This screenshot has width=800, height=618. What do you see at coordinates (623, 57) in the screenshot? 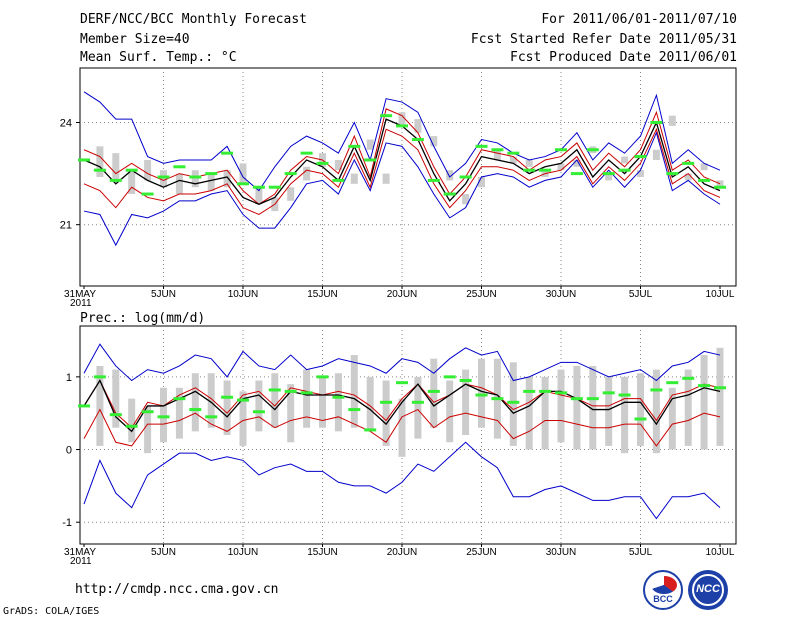
I see `produced-date: Fcst Produced Date 2011/06/01` at bounding box center [623, 57].